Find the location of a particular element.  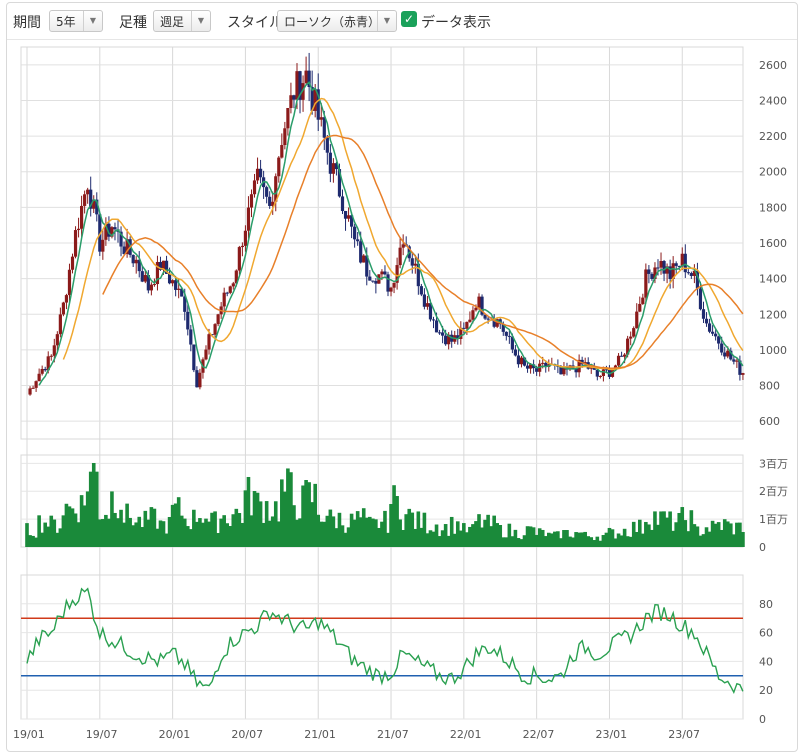

style-select: ローソク（赤青） ▼ is located at coordinates (337, 21).